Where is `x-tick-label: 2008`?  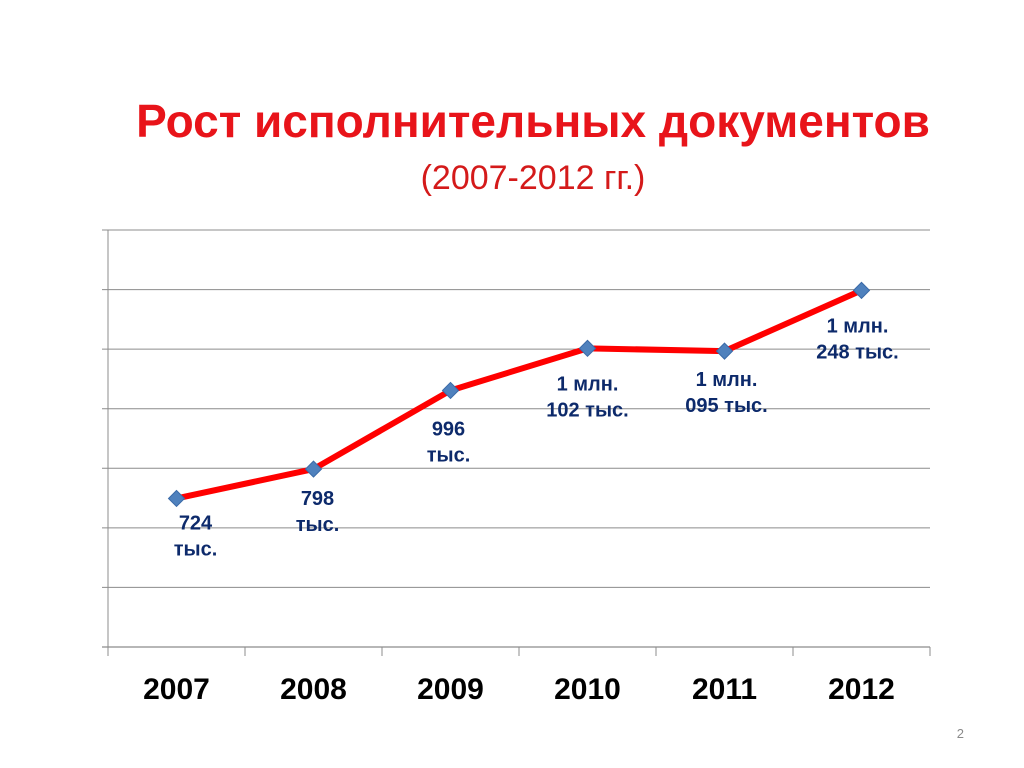 x-tick-label: 2008 is located at coordinates (313, 689).